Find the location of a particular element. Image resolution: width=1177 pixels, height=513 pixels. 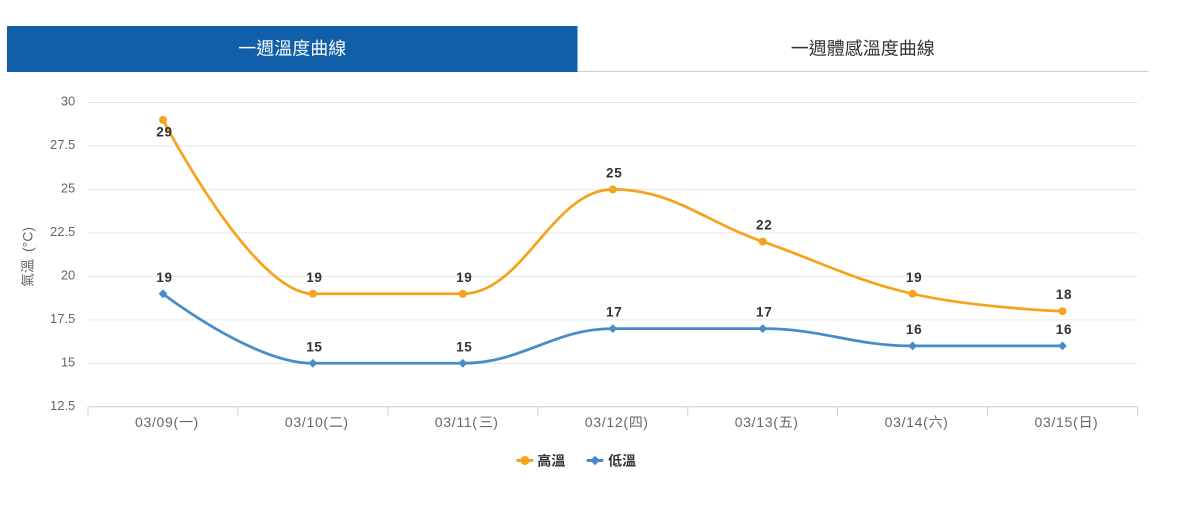

svg-text: 27.5 is located at coordinates (62, 144).